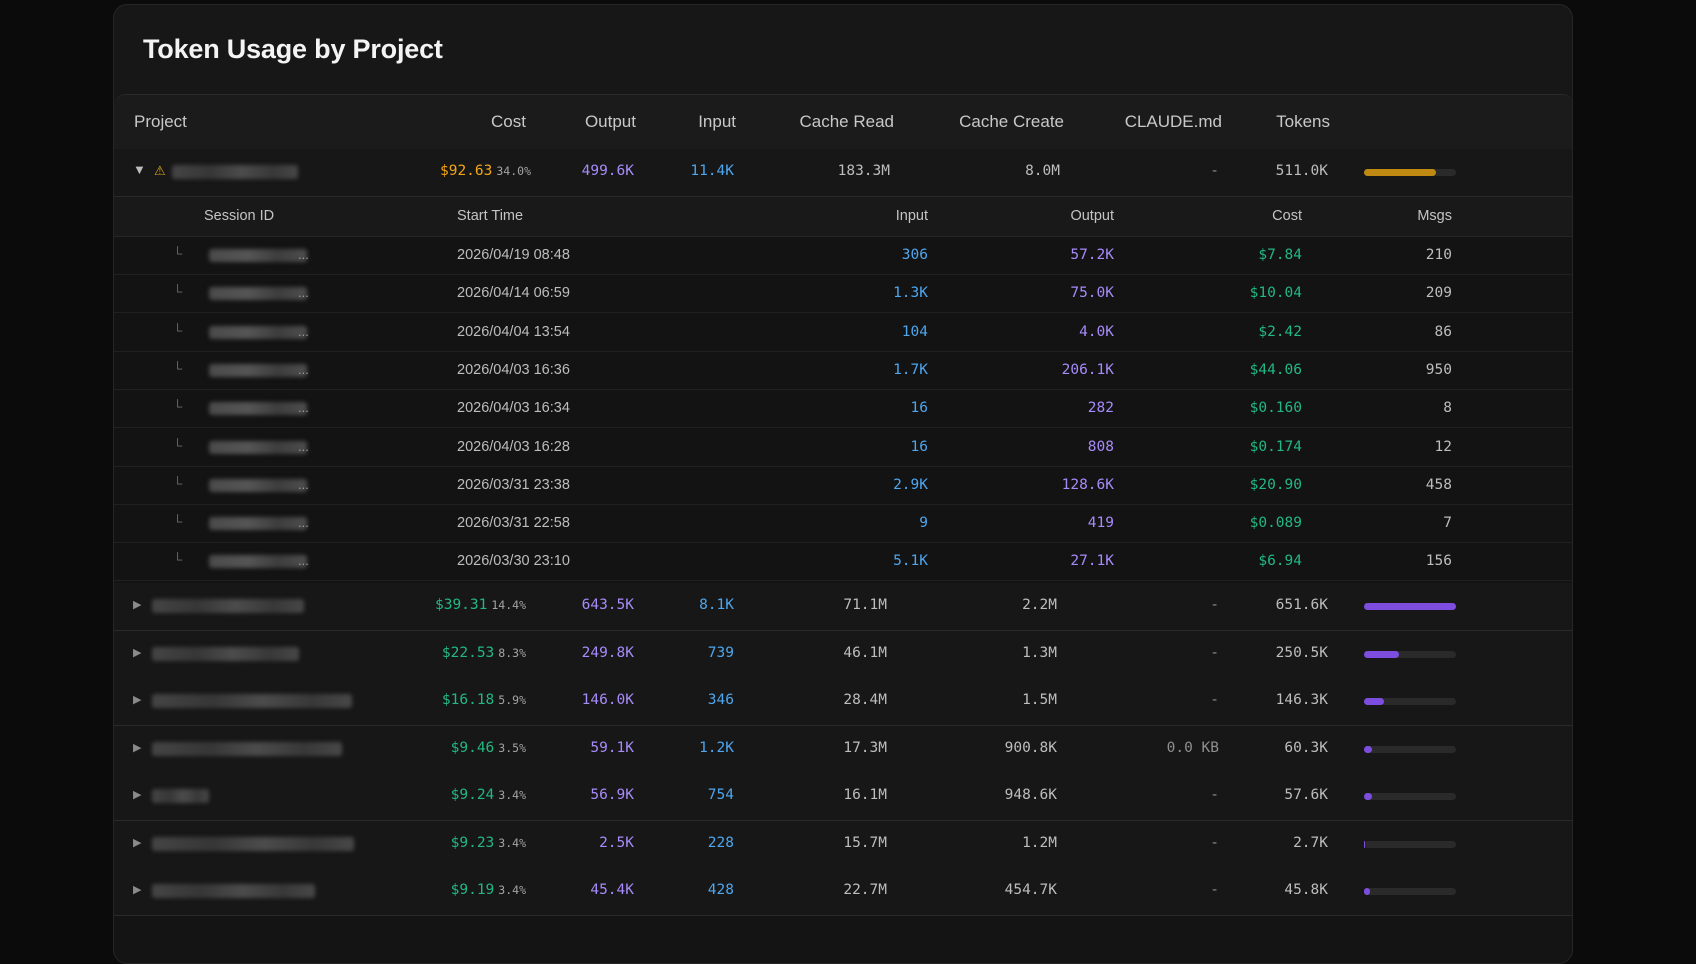  What do you see at coordinates (1258, 370) in the screenshot?
I see `session-cost: $44.06` at bounding box center [1258, 370].